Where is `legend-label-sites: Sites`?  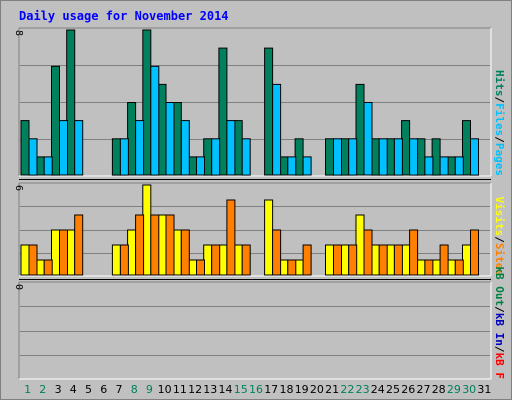 legend-label-sites: Sites is located at coordinates (499, 259).